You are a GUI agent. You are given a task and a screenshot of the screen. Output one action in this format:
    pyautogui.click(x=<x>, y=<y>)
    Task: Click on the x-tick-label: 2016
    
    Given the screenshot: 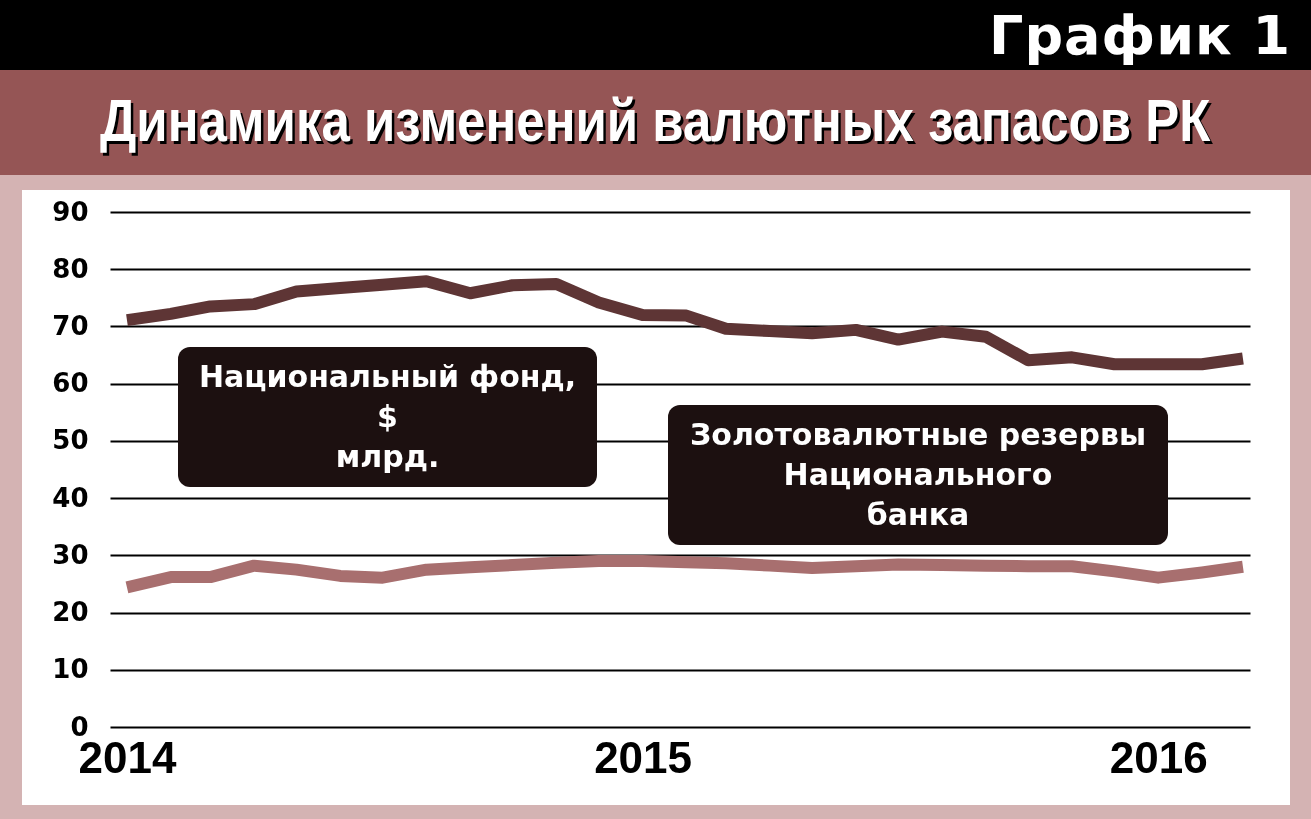 What is the action you would take?
    pyautogui.click(x=1158, y=757)
    